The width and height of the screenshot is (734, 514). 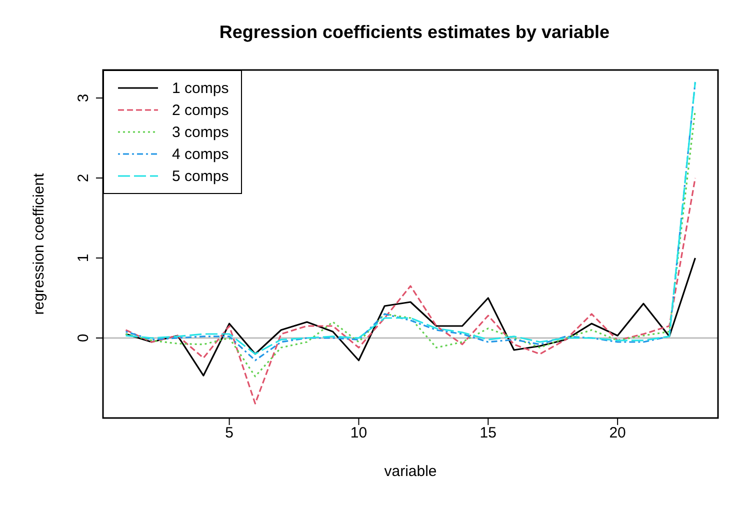 What do you see at coordinates (83, 178) in the screenshot?
I see `y-tick-label: 2` at bounding box center [83, 178].